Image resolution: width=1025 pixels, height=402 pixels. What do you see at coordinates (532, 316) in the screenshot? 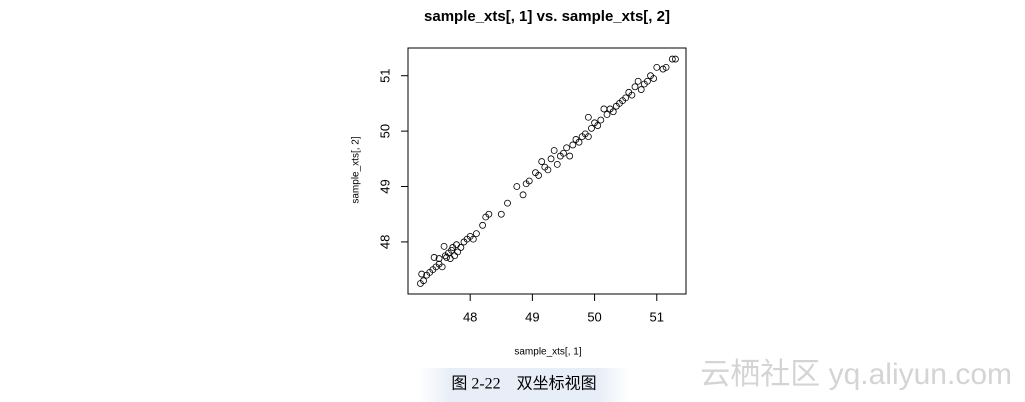
I see `x-tick-label: 49` at bounding box center [532, 316].